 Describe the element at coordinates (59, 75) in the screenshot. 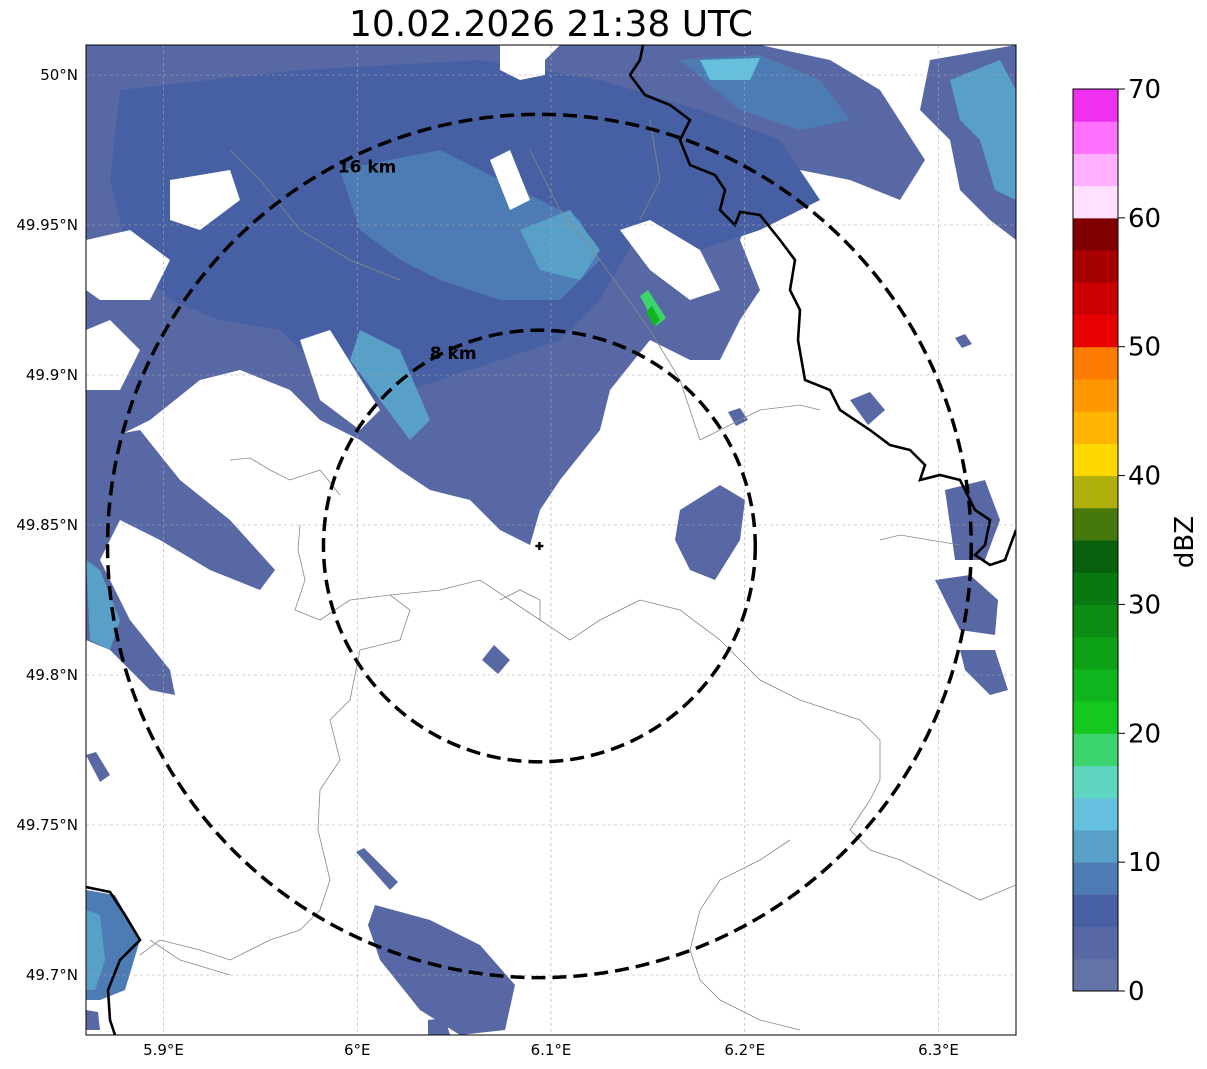

I see `lat-tick-label: 50°N` at that location.